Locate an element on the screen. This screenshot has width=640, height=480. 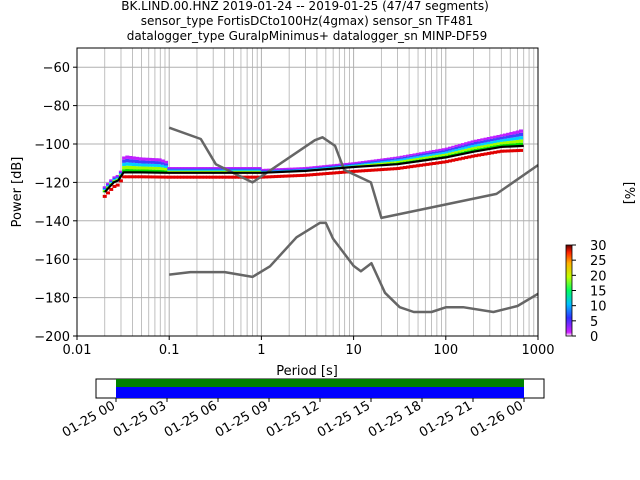
colorbar-tick-label: 20 is located at coordinates (598, 276).